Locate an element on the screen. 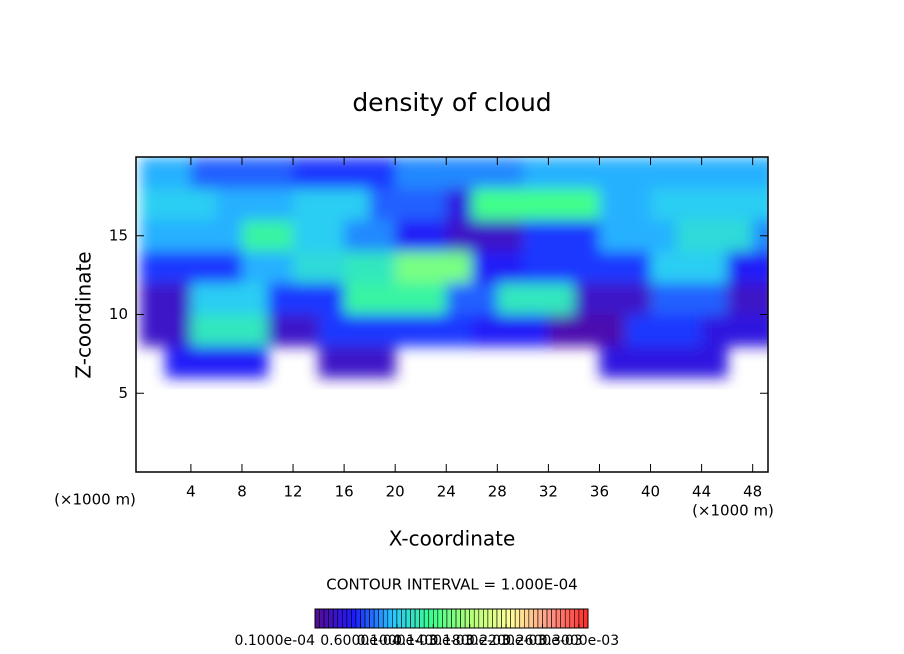  colorbar-tick-label: 0.1000e-04 is located at coordinates (275, 641).